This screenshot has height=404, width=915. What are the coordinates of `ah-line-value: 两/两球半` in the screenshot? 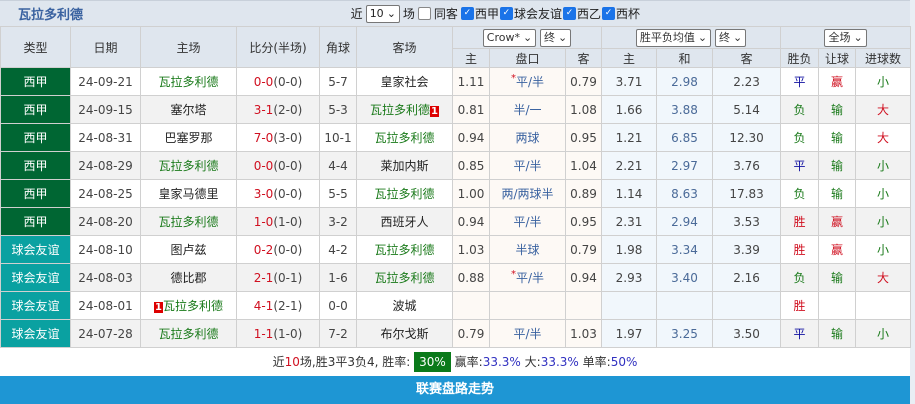 It's located at (527, 194).